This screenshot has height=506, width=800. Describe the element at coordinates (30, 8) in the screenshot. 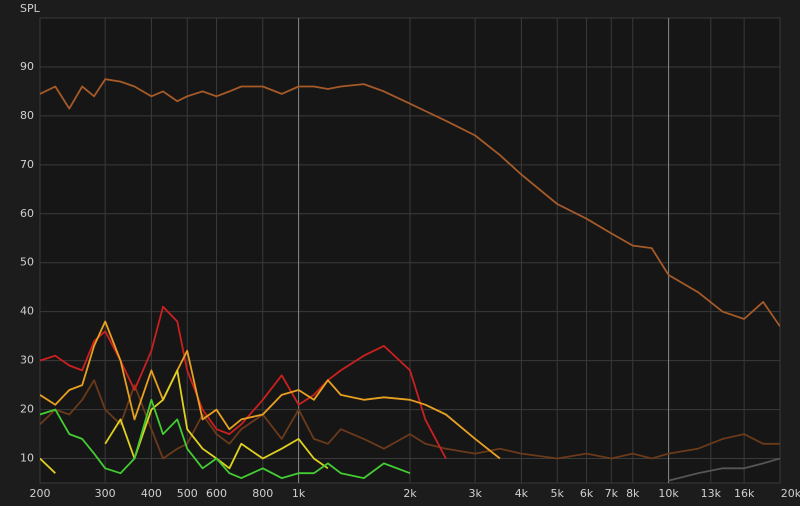

I see `y-axis-label: SPL` at that location.